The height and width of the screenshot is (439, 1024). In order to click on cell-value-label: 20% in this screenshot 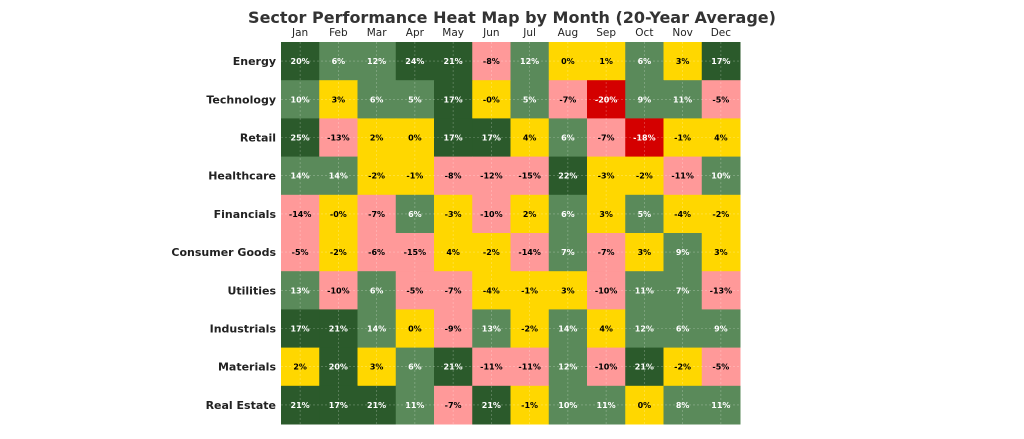, I will do `click(338, 367)`.